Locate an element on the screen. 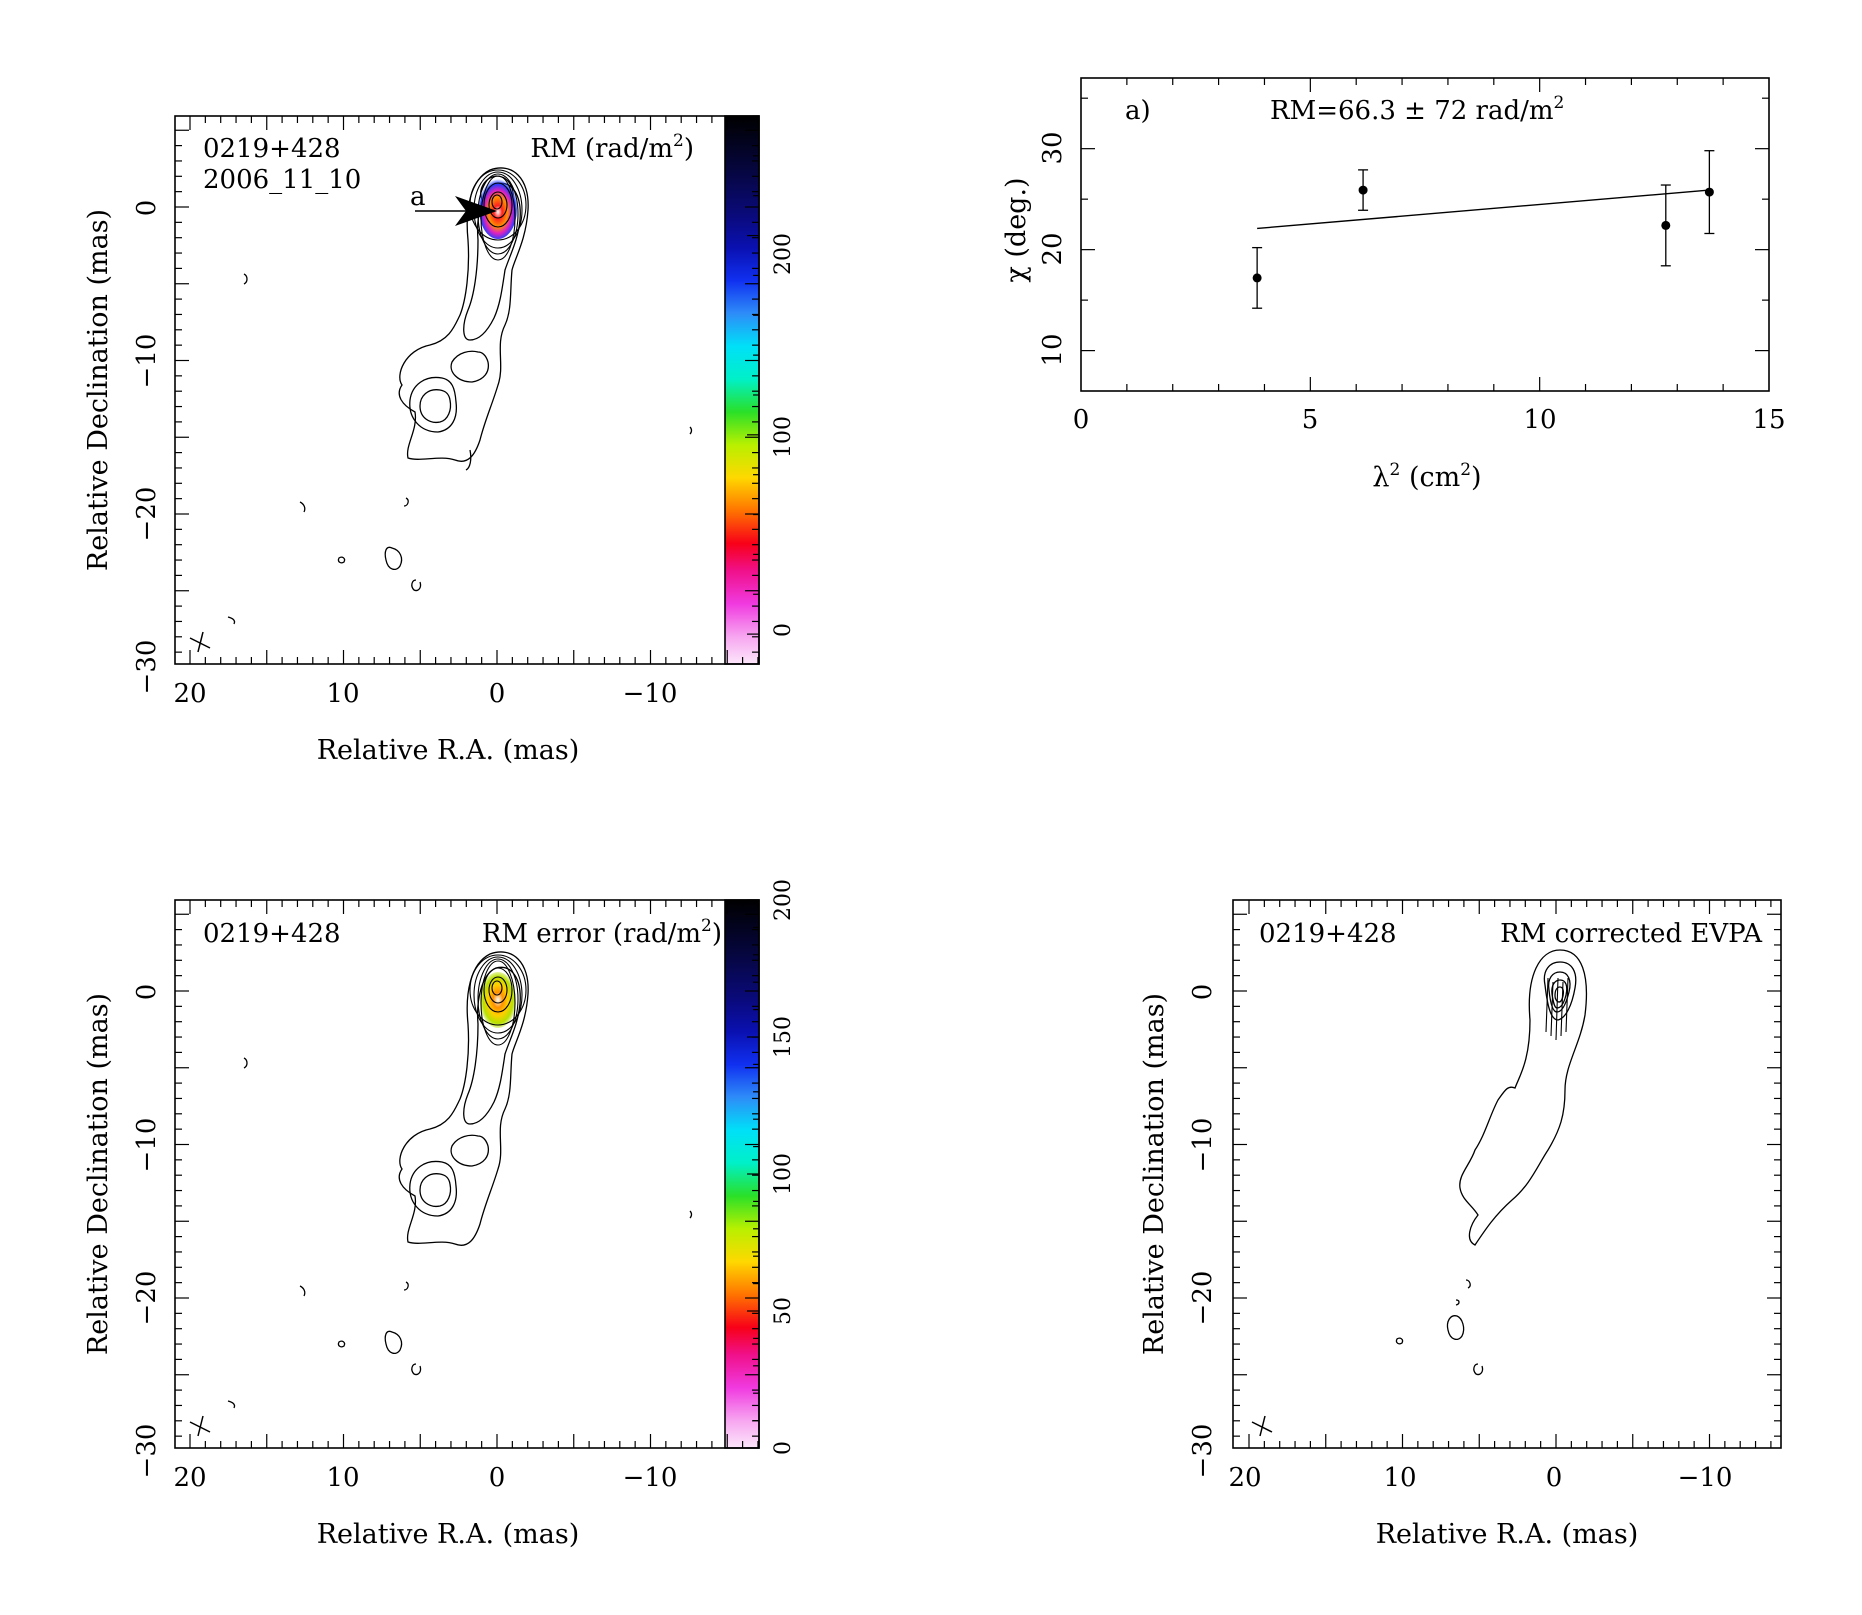 The image size is (1862, 1615). rm-error-xtick-m10: −10 is located at coordinates (650, 1478).